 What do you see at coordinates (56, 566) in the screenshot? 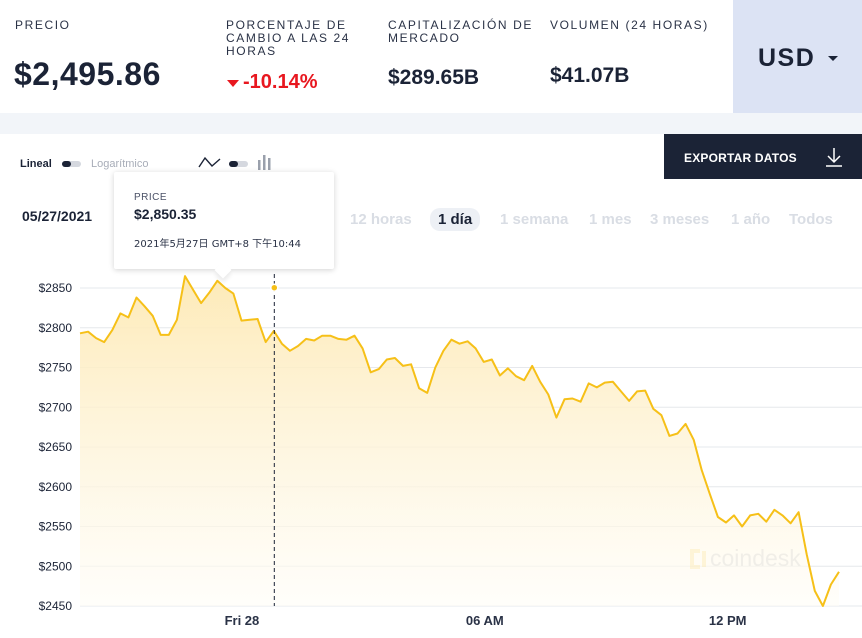
I see `y-tick-label: $2500` at bounding box center [56, 566].